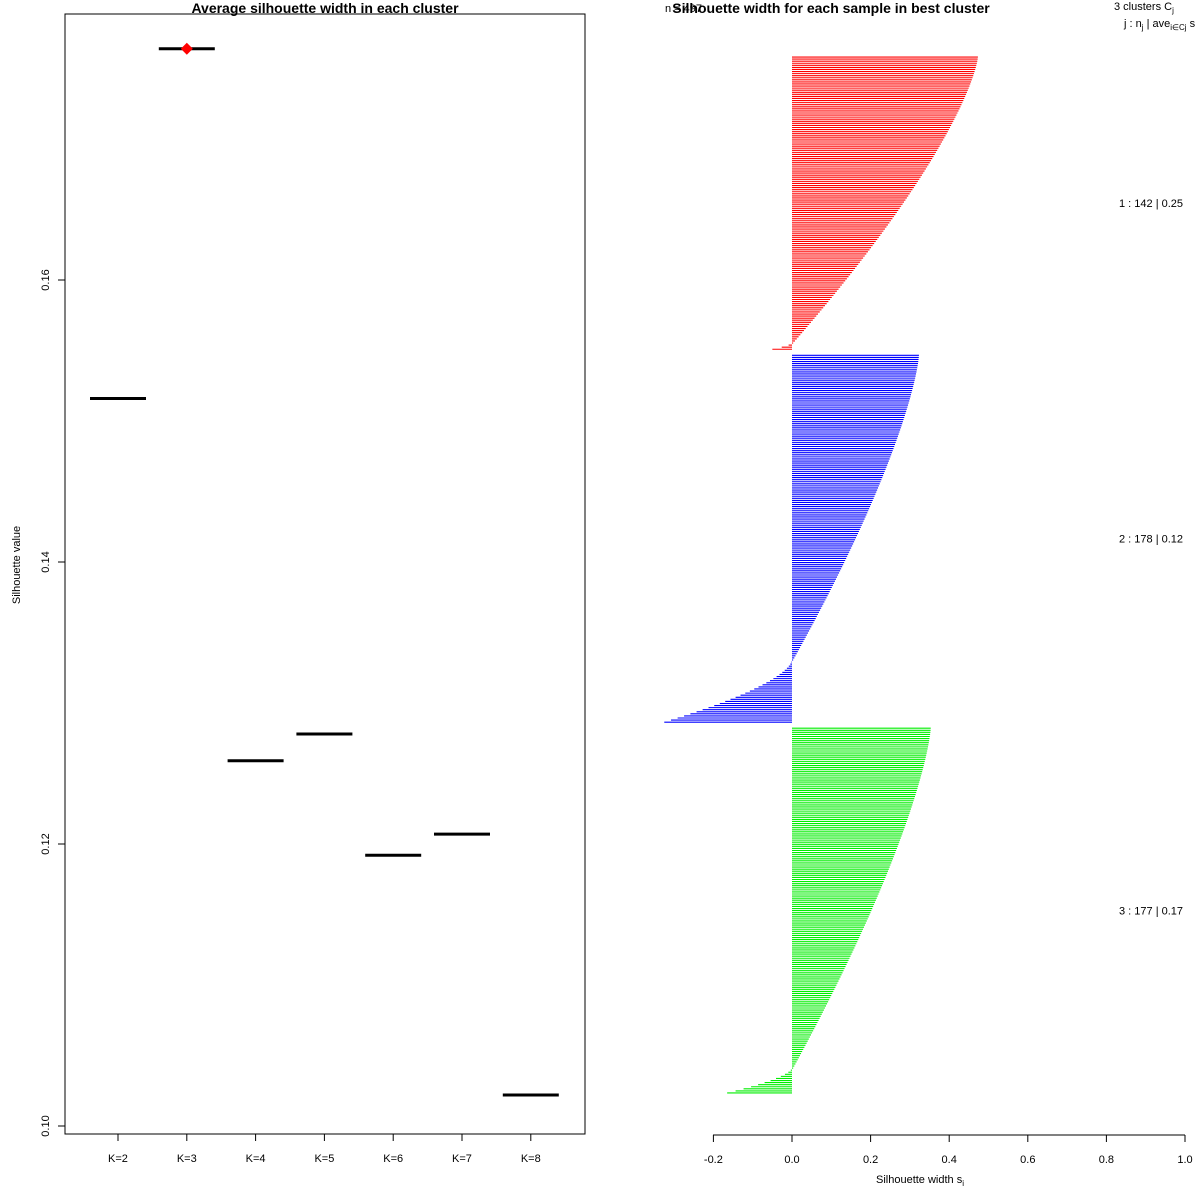  Describe the element at coordinates (949, 1160) in the screenshot. I see `right-x-tick-label: 0.4` at that location.